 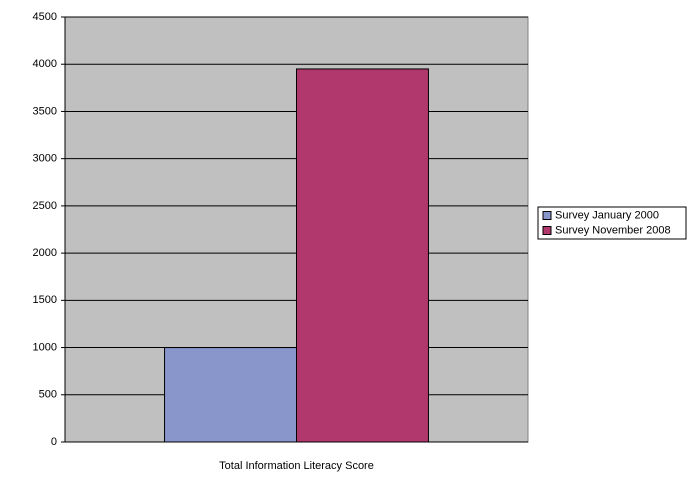 I want to click on y-tick-label: 3500, so click(x=45, y=111).